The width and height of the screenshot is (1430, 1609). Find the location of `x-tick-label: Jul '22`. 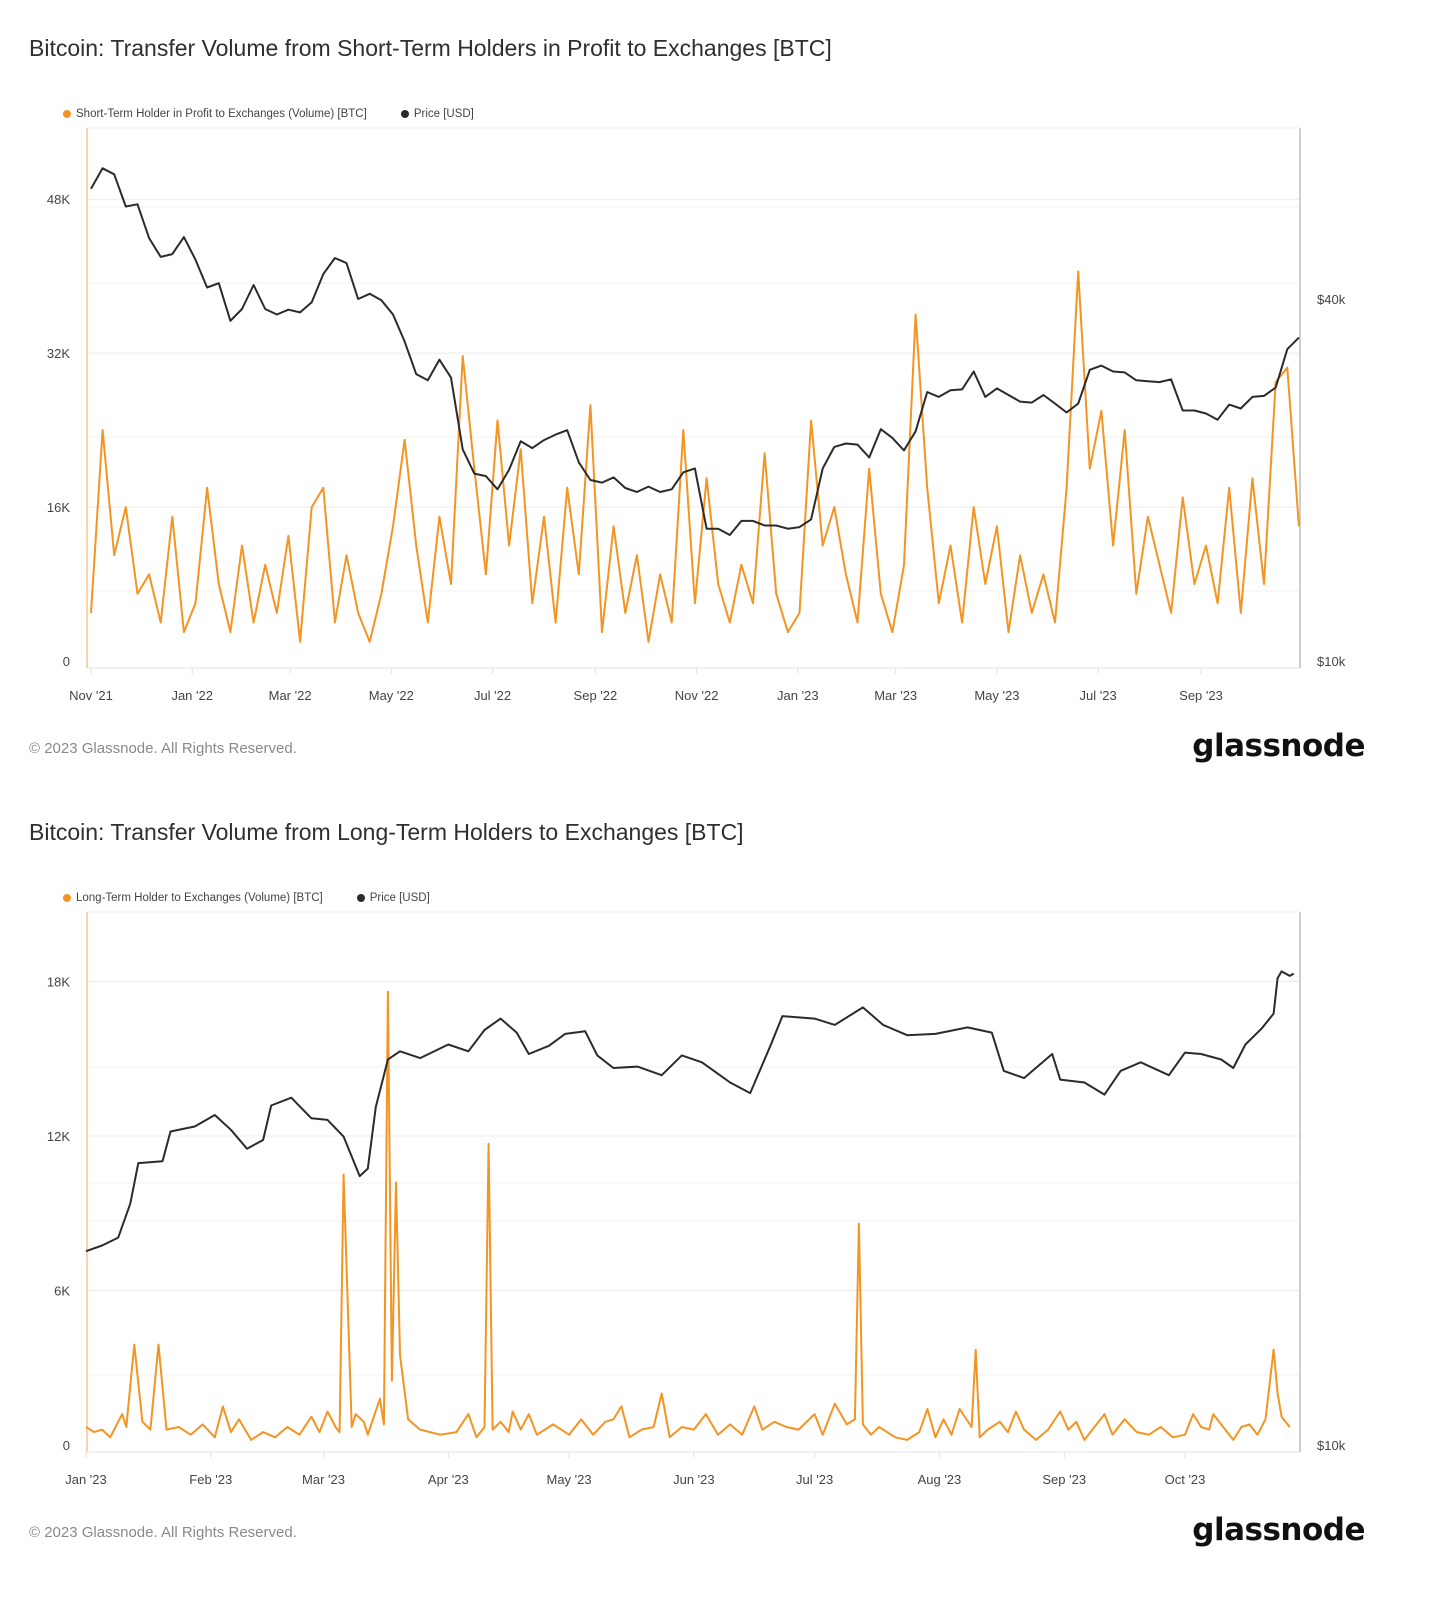

x-tick-label: Jul '22 is located at coordinates (492, 695).